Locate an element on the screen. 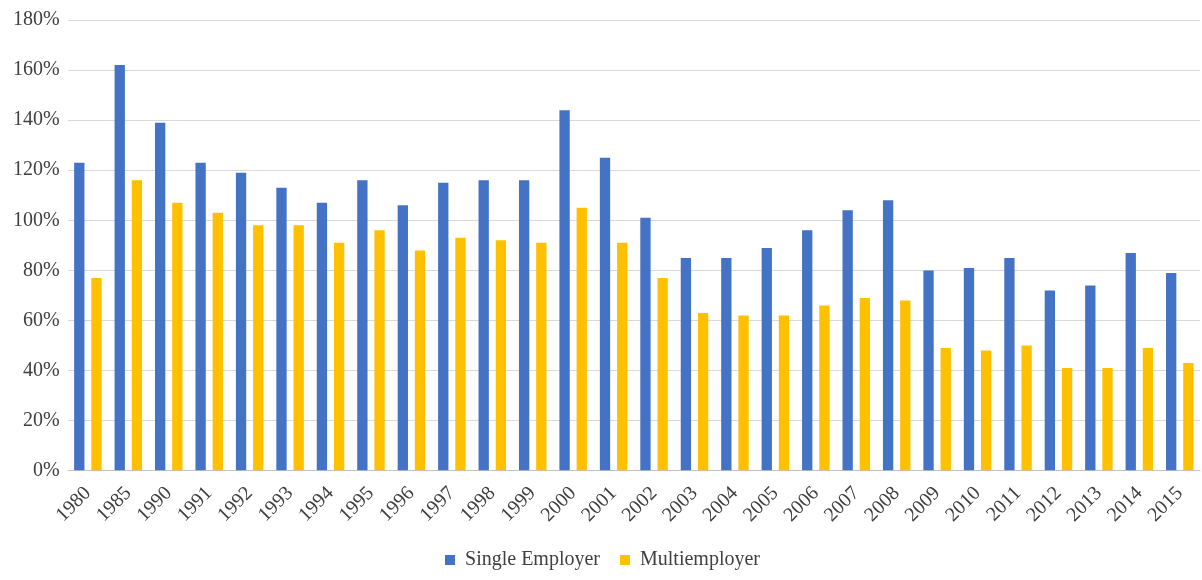 The width and height of the screenshot is (1202, 580). x-tick-label: 1980 is located at coordinates (72, 503).